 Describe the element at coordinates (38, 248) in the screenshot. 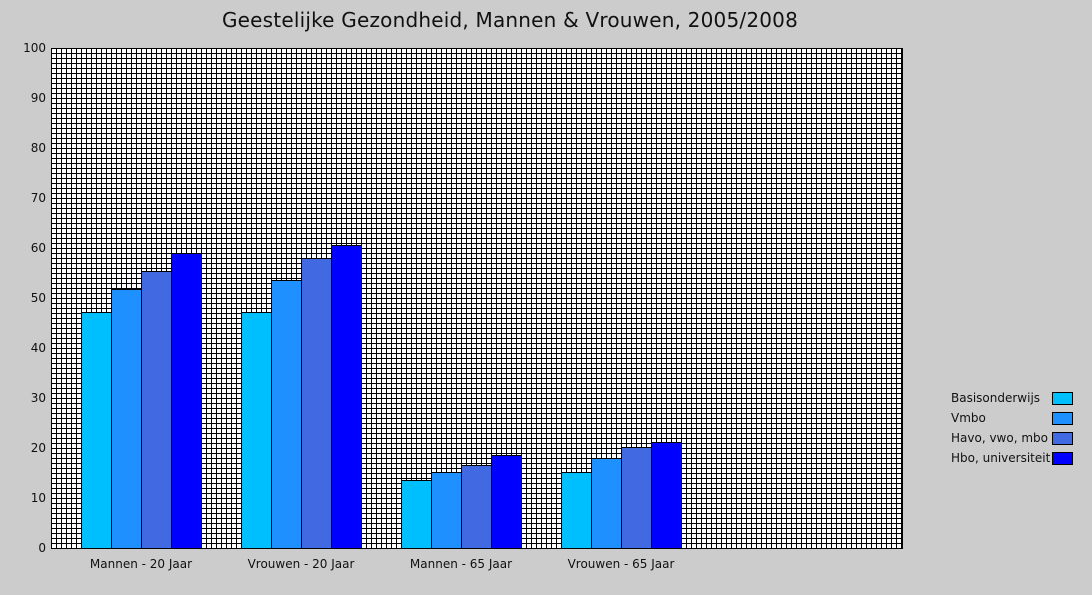

I see `y-tick-label: 60` at that location.